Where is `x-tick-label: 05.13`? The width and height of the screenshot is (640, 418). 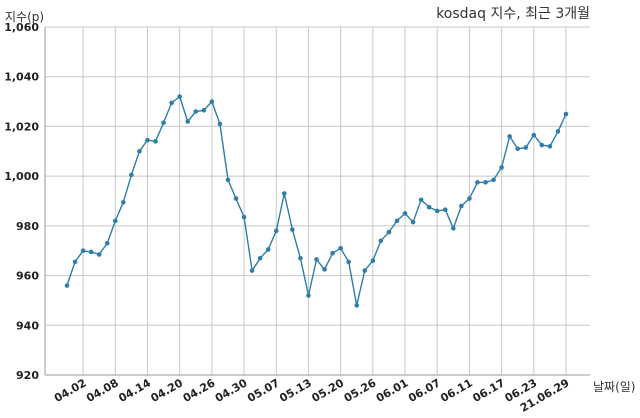
x-tick-label: 05.13 is located at coordinates (295, 390).